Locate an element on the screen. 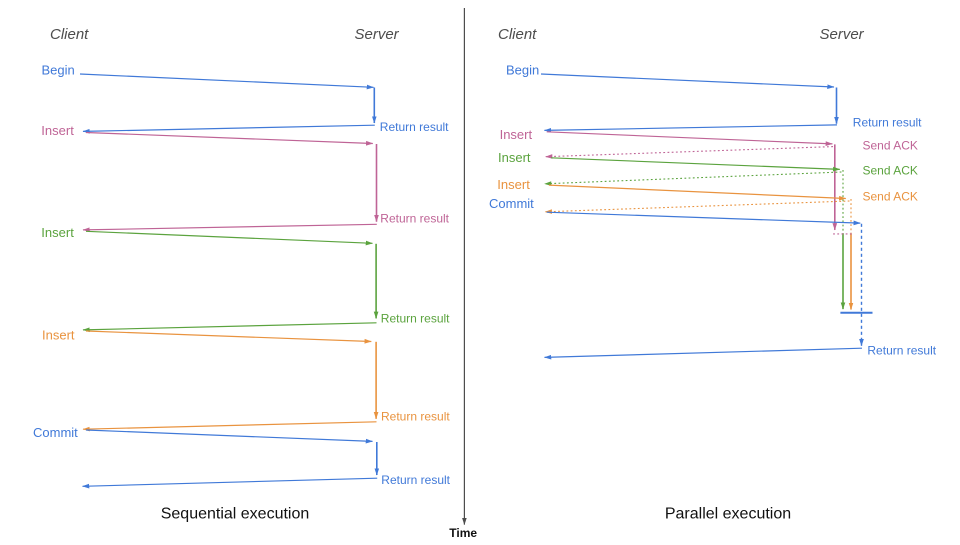  svg-text: Parallel execution is located at coordinates (728, 514).